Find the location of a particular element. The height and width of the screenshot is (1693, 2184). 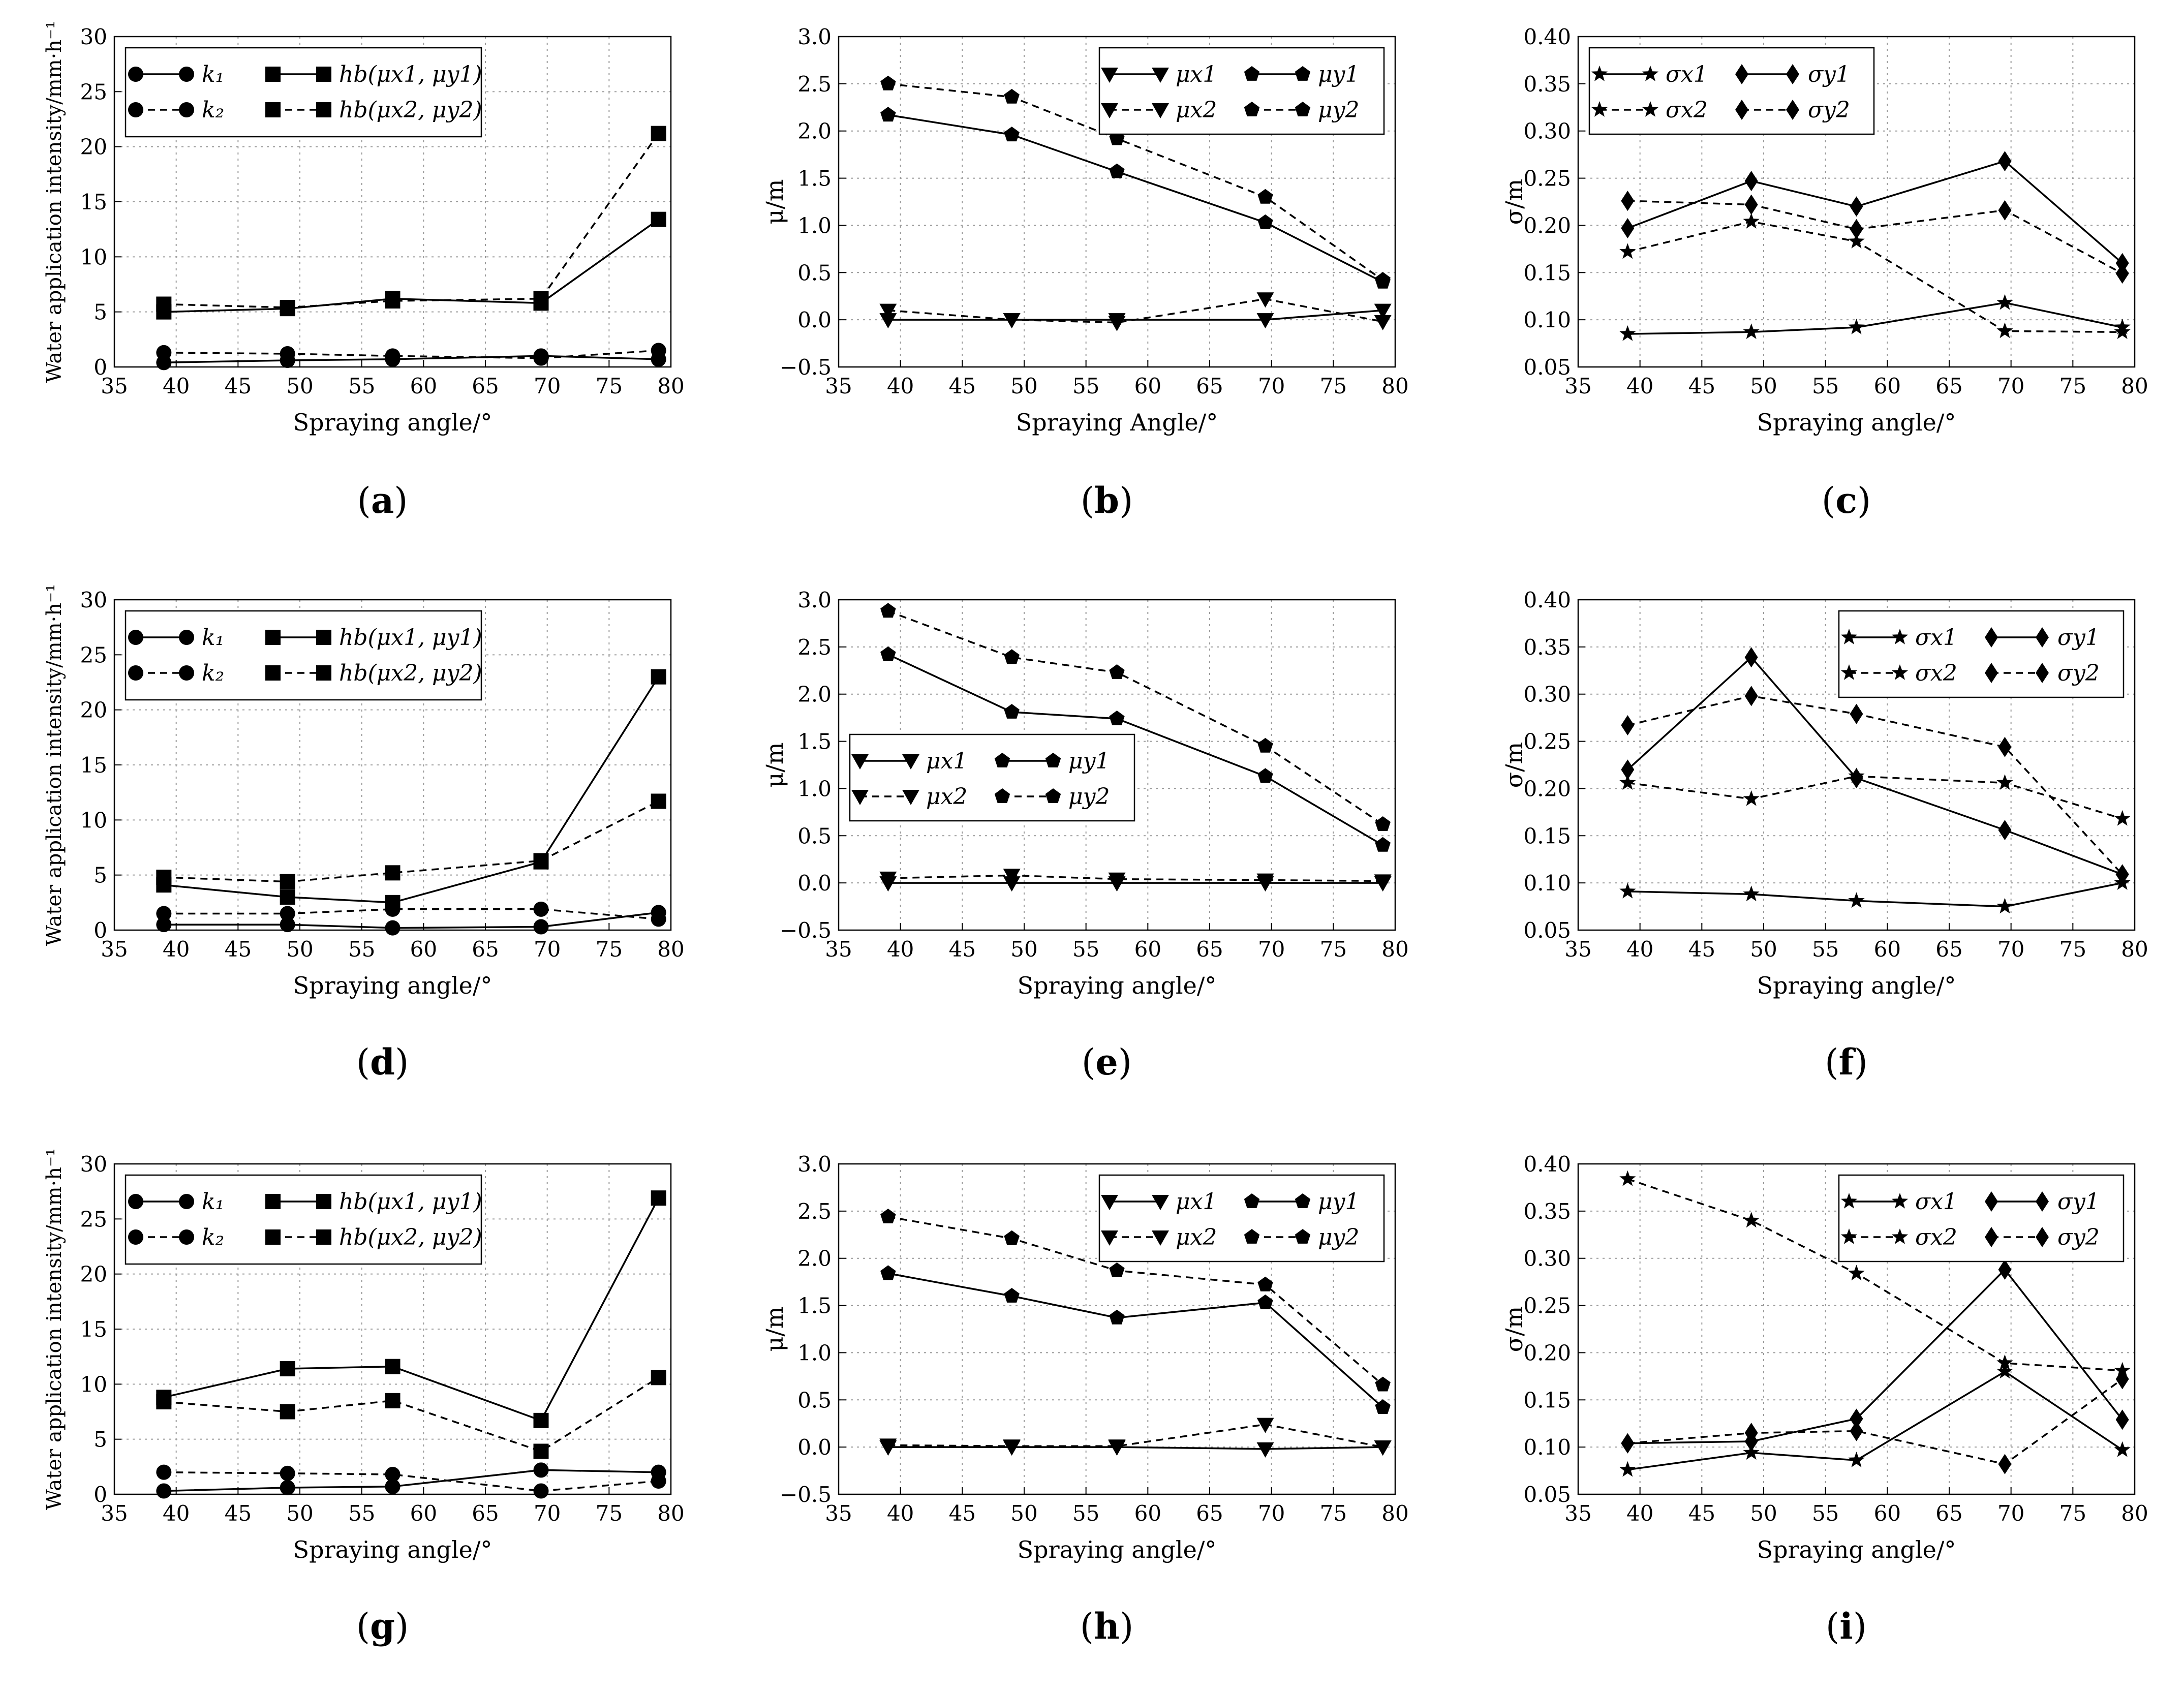

panel-label-c: (c) is located at coordinates (1846, 500).